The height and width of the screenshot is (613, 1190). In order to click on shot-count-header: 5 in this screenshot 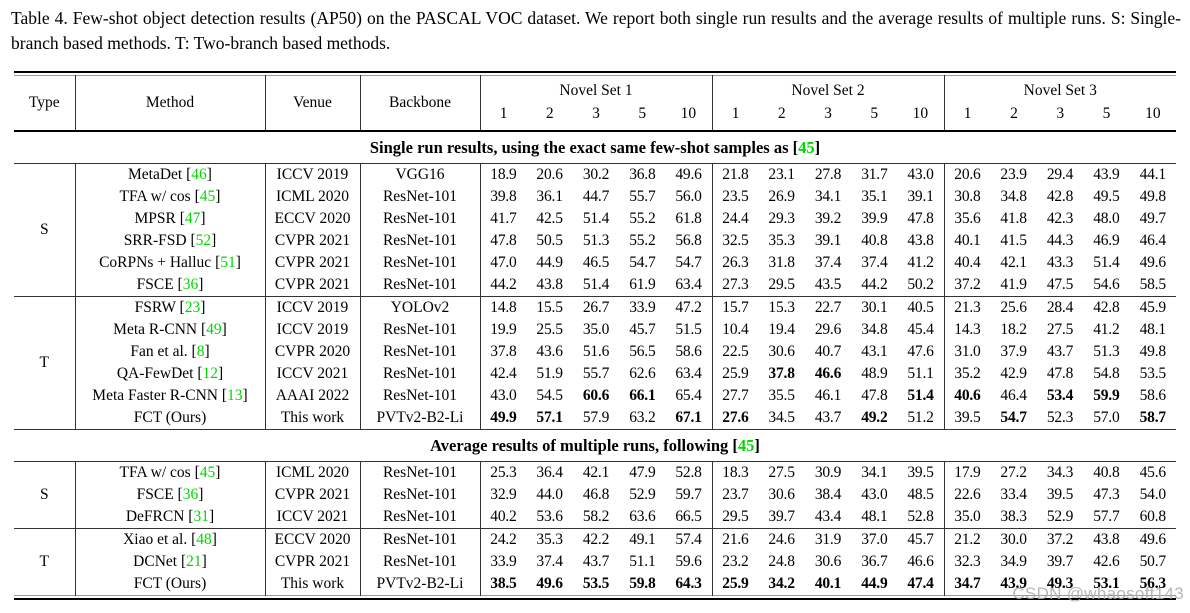, I will do `click(1106, 113)`.